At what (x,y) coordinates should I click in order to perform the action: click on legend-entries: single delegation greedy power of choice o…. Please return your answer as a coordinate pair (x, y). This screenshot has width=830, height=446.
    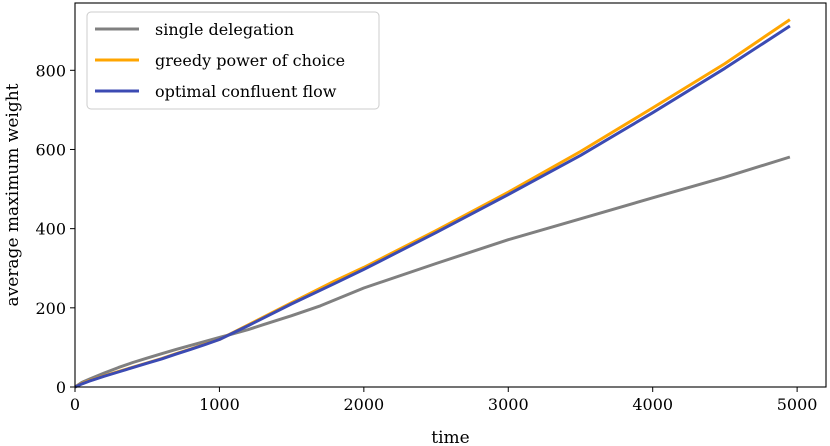
    Looking at the image, I should click on (220, 60).